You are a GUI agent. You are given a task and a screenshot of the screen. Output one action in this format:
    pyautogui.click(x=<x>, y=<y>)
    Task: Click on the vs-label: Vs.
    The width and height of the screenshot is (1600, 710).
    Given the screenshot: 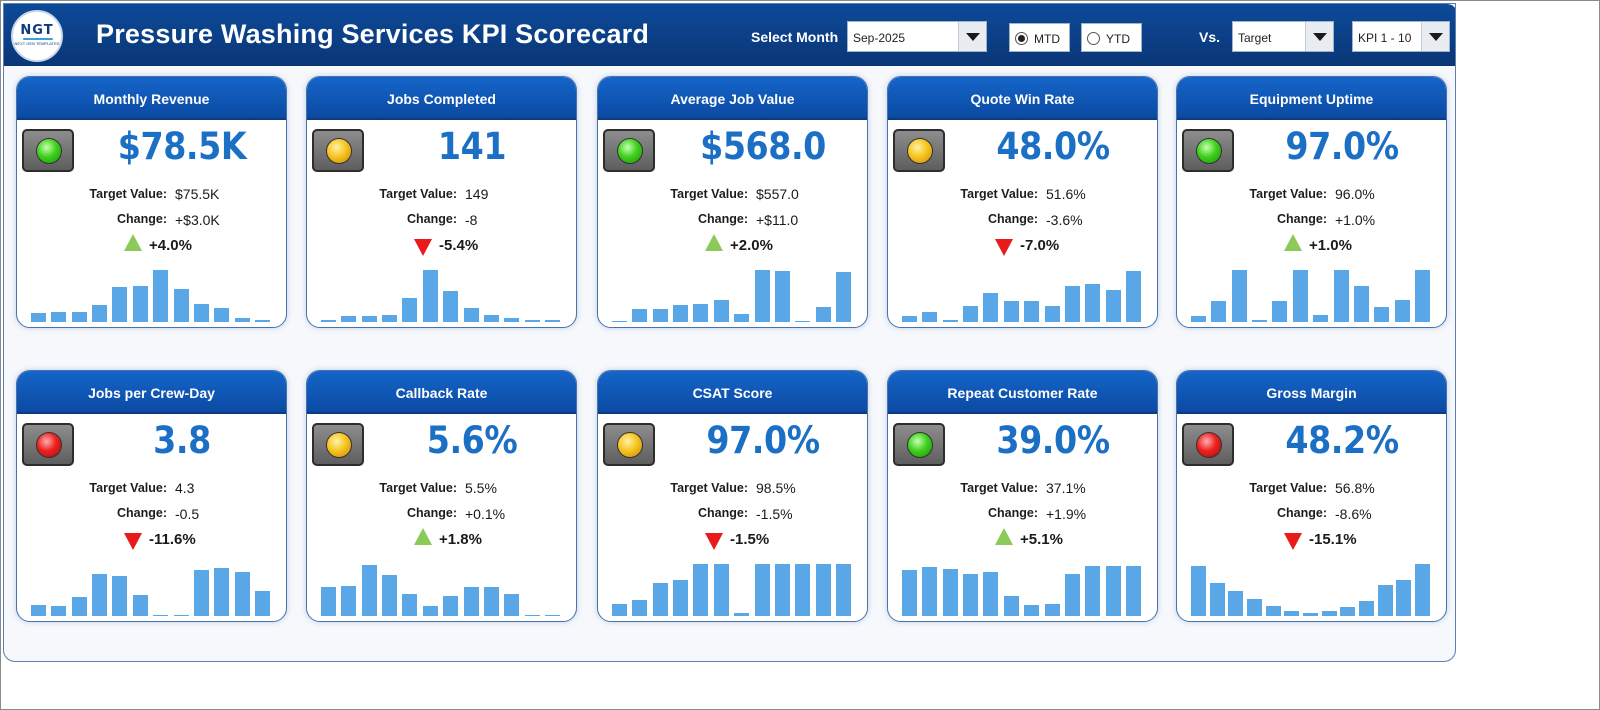 What is the action you would take?
    pyautogui.click(x=1210, y=37)
    